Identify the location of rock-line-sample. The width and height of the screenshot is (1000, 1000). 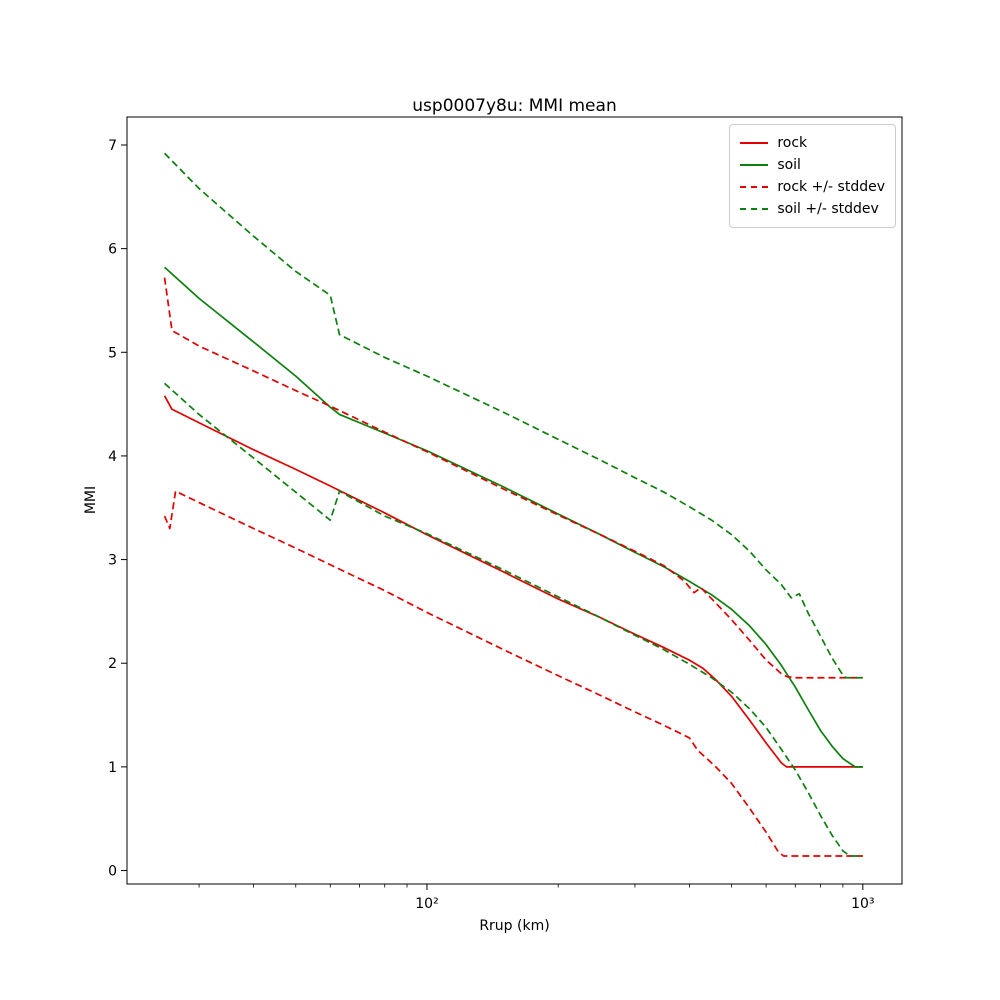
(754, 143).